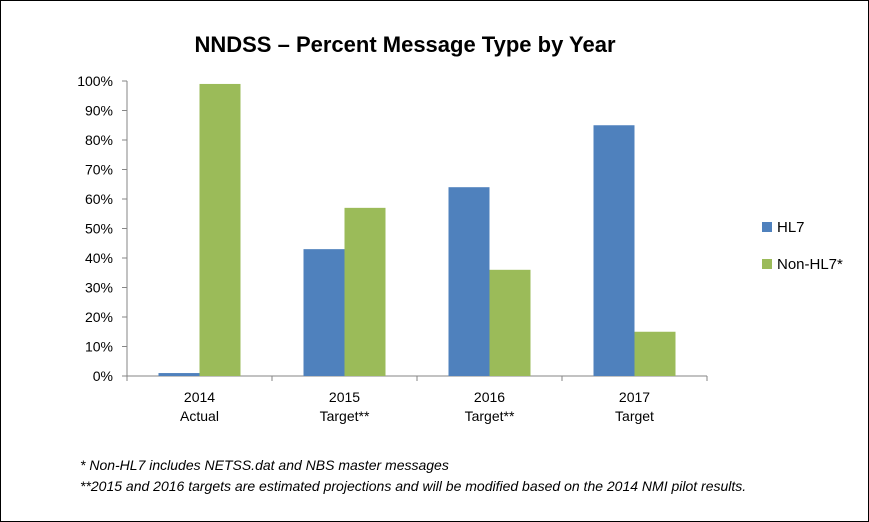 Image resolution: width=869 pixels, height=522 pixels. Describe the element at coordinates (810, 264) in the screenshot. I see `legend-label: Non-HL7*` at that location.